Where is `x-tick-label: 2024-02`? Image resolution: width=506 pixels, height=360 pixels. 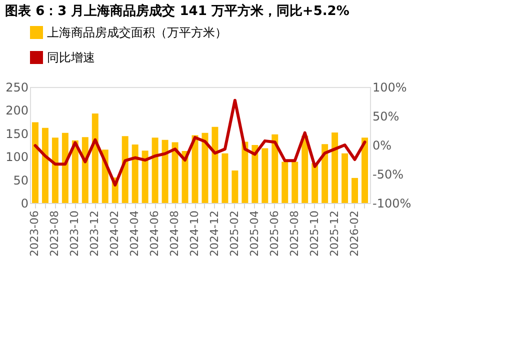
x-tick-label: 2024-02 is located at coordinates (115, 233).